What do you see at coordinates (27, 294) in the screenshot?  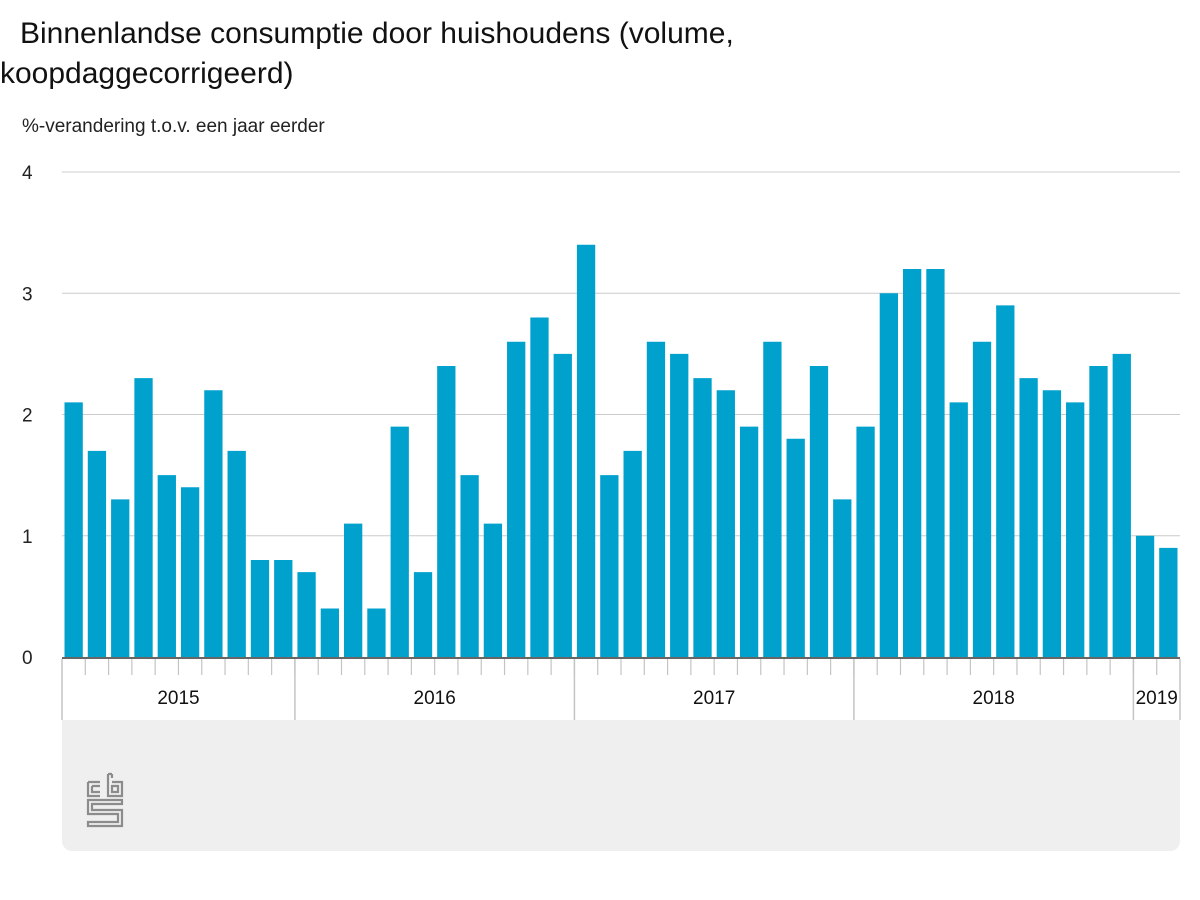 I see `y-tick-label: 3` at bounding box center [27, 294].